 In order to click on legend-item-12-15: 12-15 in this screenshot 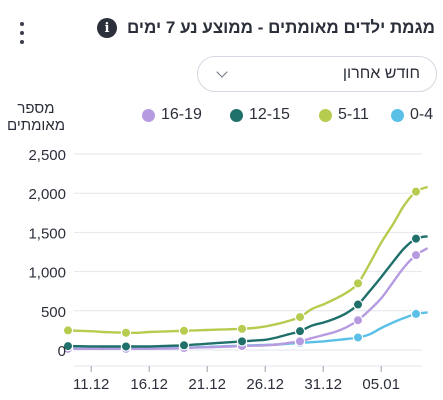, I will do `click(260, 115)`.